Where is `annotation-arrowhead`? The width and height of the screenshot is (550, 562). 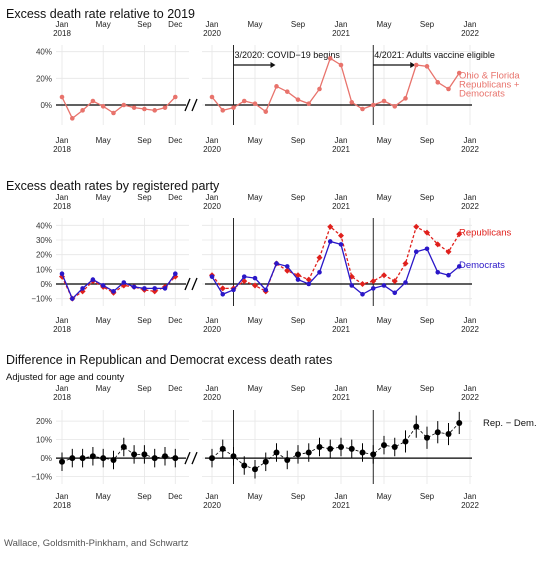
annotation-arrowhead is located at coordinates (413, 65).